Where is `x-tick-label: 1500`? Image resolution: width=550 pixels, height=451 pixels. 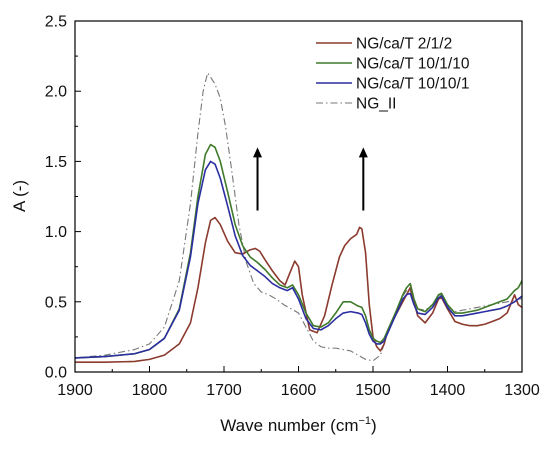
x-tick-label: 1500 is located at coordinates (373, 390).